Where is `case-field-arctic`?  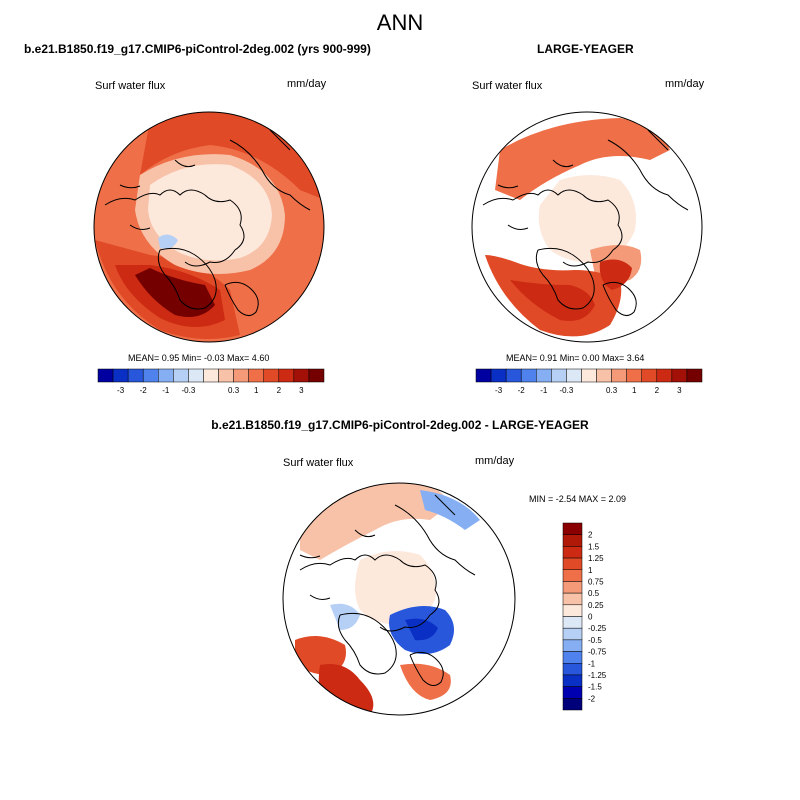
case-field-arctic is located at coordinates (210, 212).